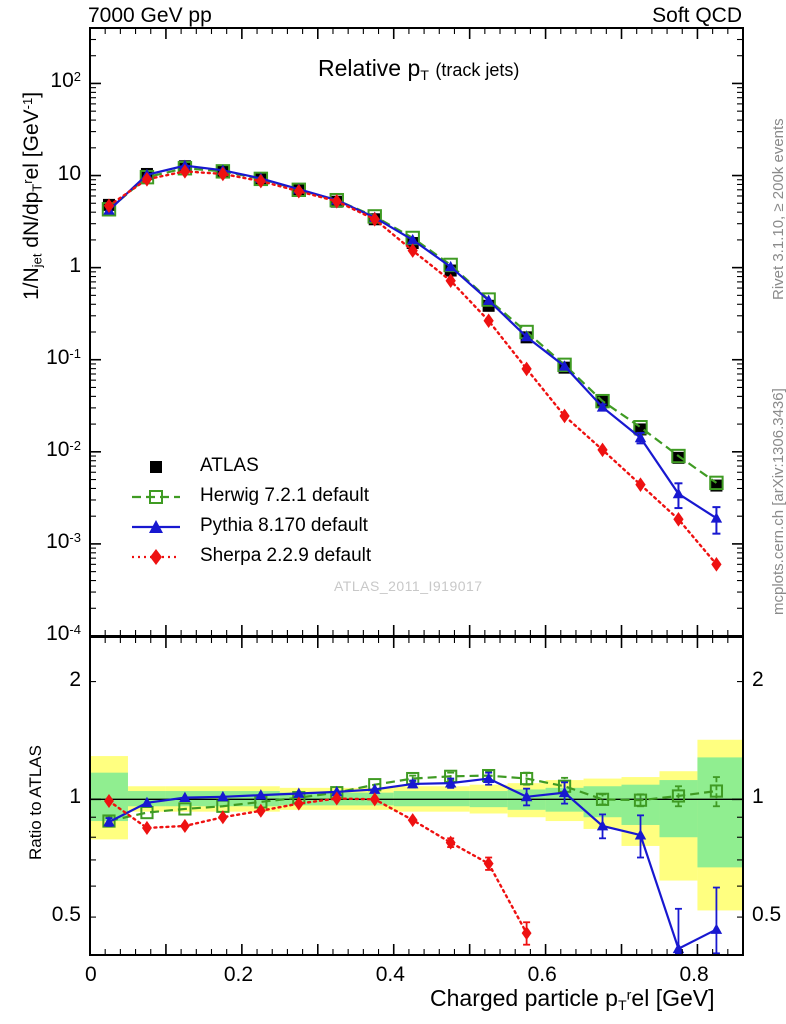 The width and height of the screenshot is (786, 1024). What do you see at coordinates (300, 497) in the screenshot?
I see `legend-item: Herwig 7.2.1 default` at bounding box center [300, 497].